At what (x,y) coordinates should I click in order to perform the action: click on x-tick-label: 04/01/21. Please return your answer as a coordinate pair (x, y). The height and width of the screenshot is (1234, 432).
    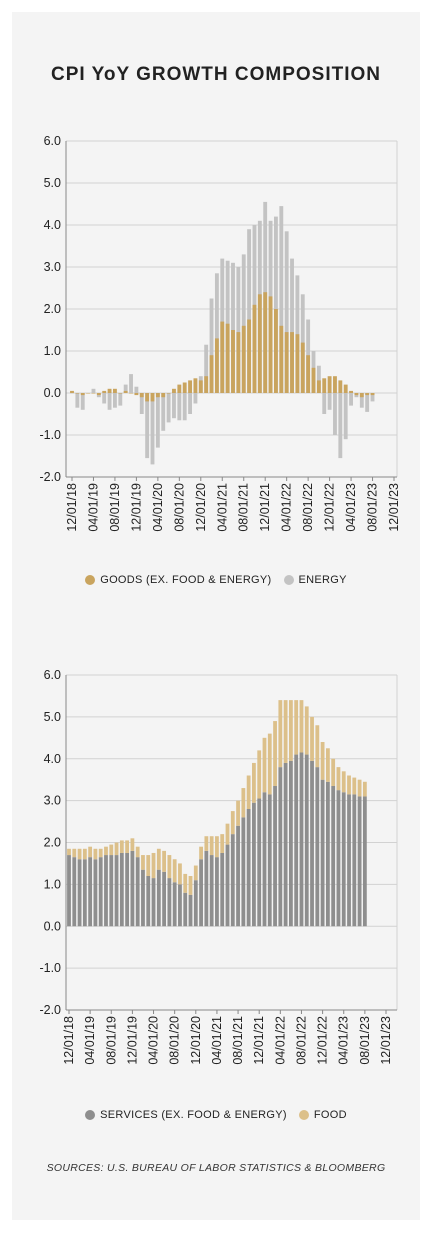
    Looking at the image, I should click on (222, 507).